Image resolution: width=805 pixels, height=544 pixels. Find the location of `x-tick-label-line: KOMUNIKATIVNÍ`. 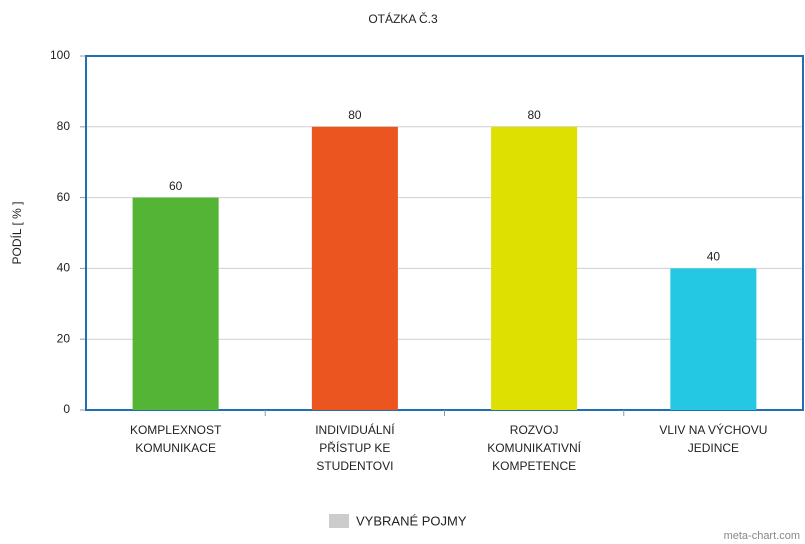

x-tick-label-line: KOMUNIKATIVNÍ is located at coordinates (534, 447).